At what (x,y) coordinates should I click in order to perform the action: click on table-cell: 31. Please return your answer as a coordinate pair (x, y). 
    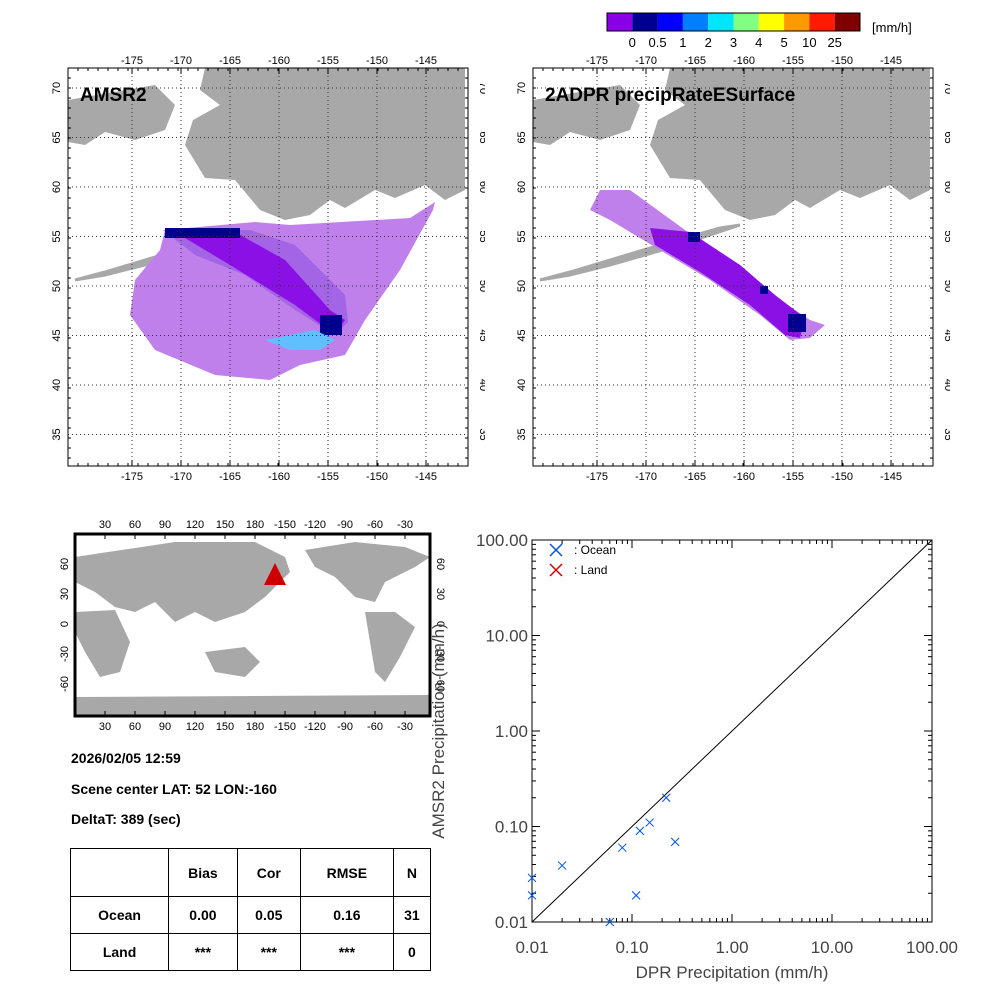
    Looking at the image, I should click on (412, 915).